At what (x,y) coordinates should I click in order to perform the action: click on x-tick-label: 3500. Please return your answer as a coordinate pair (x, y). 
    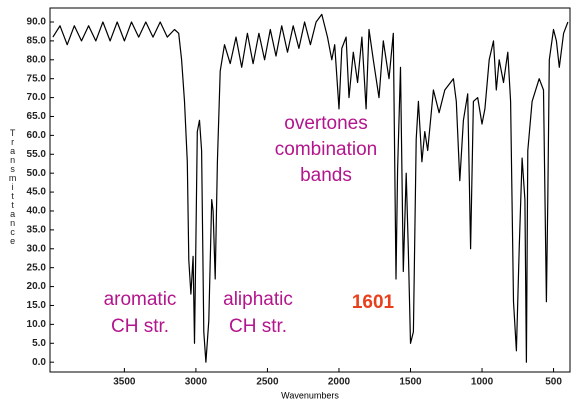
    Looking at the image, I should click on (124, 382).